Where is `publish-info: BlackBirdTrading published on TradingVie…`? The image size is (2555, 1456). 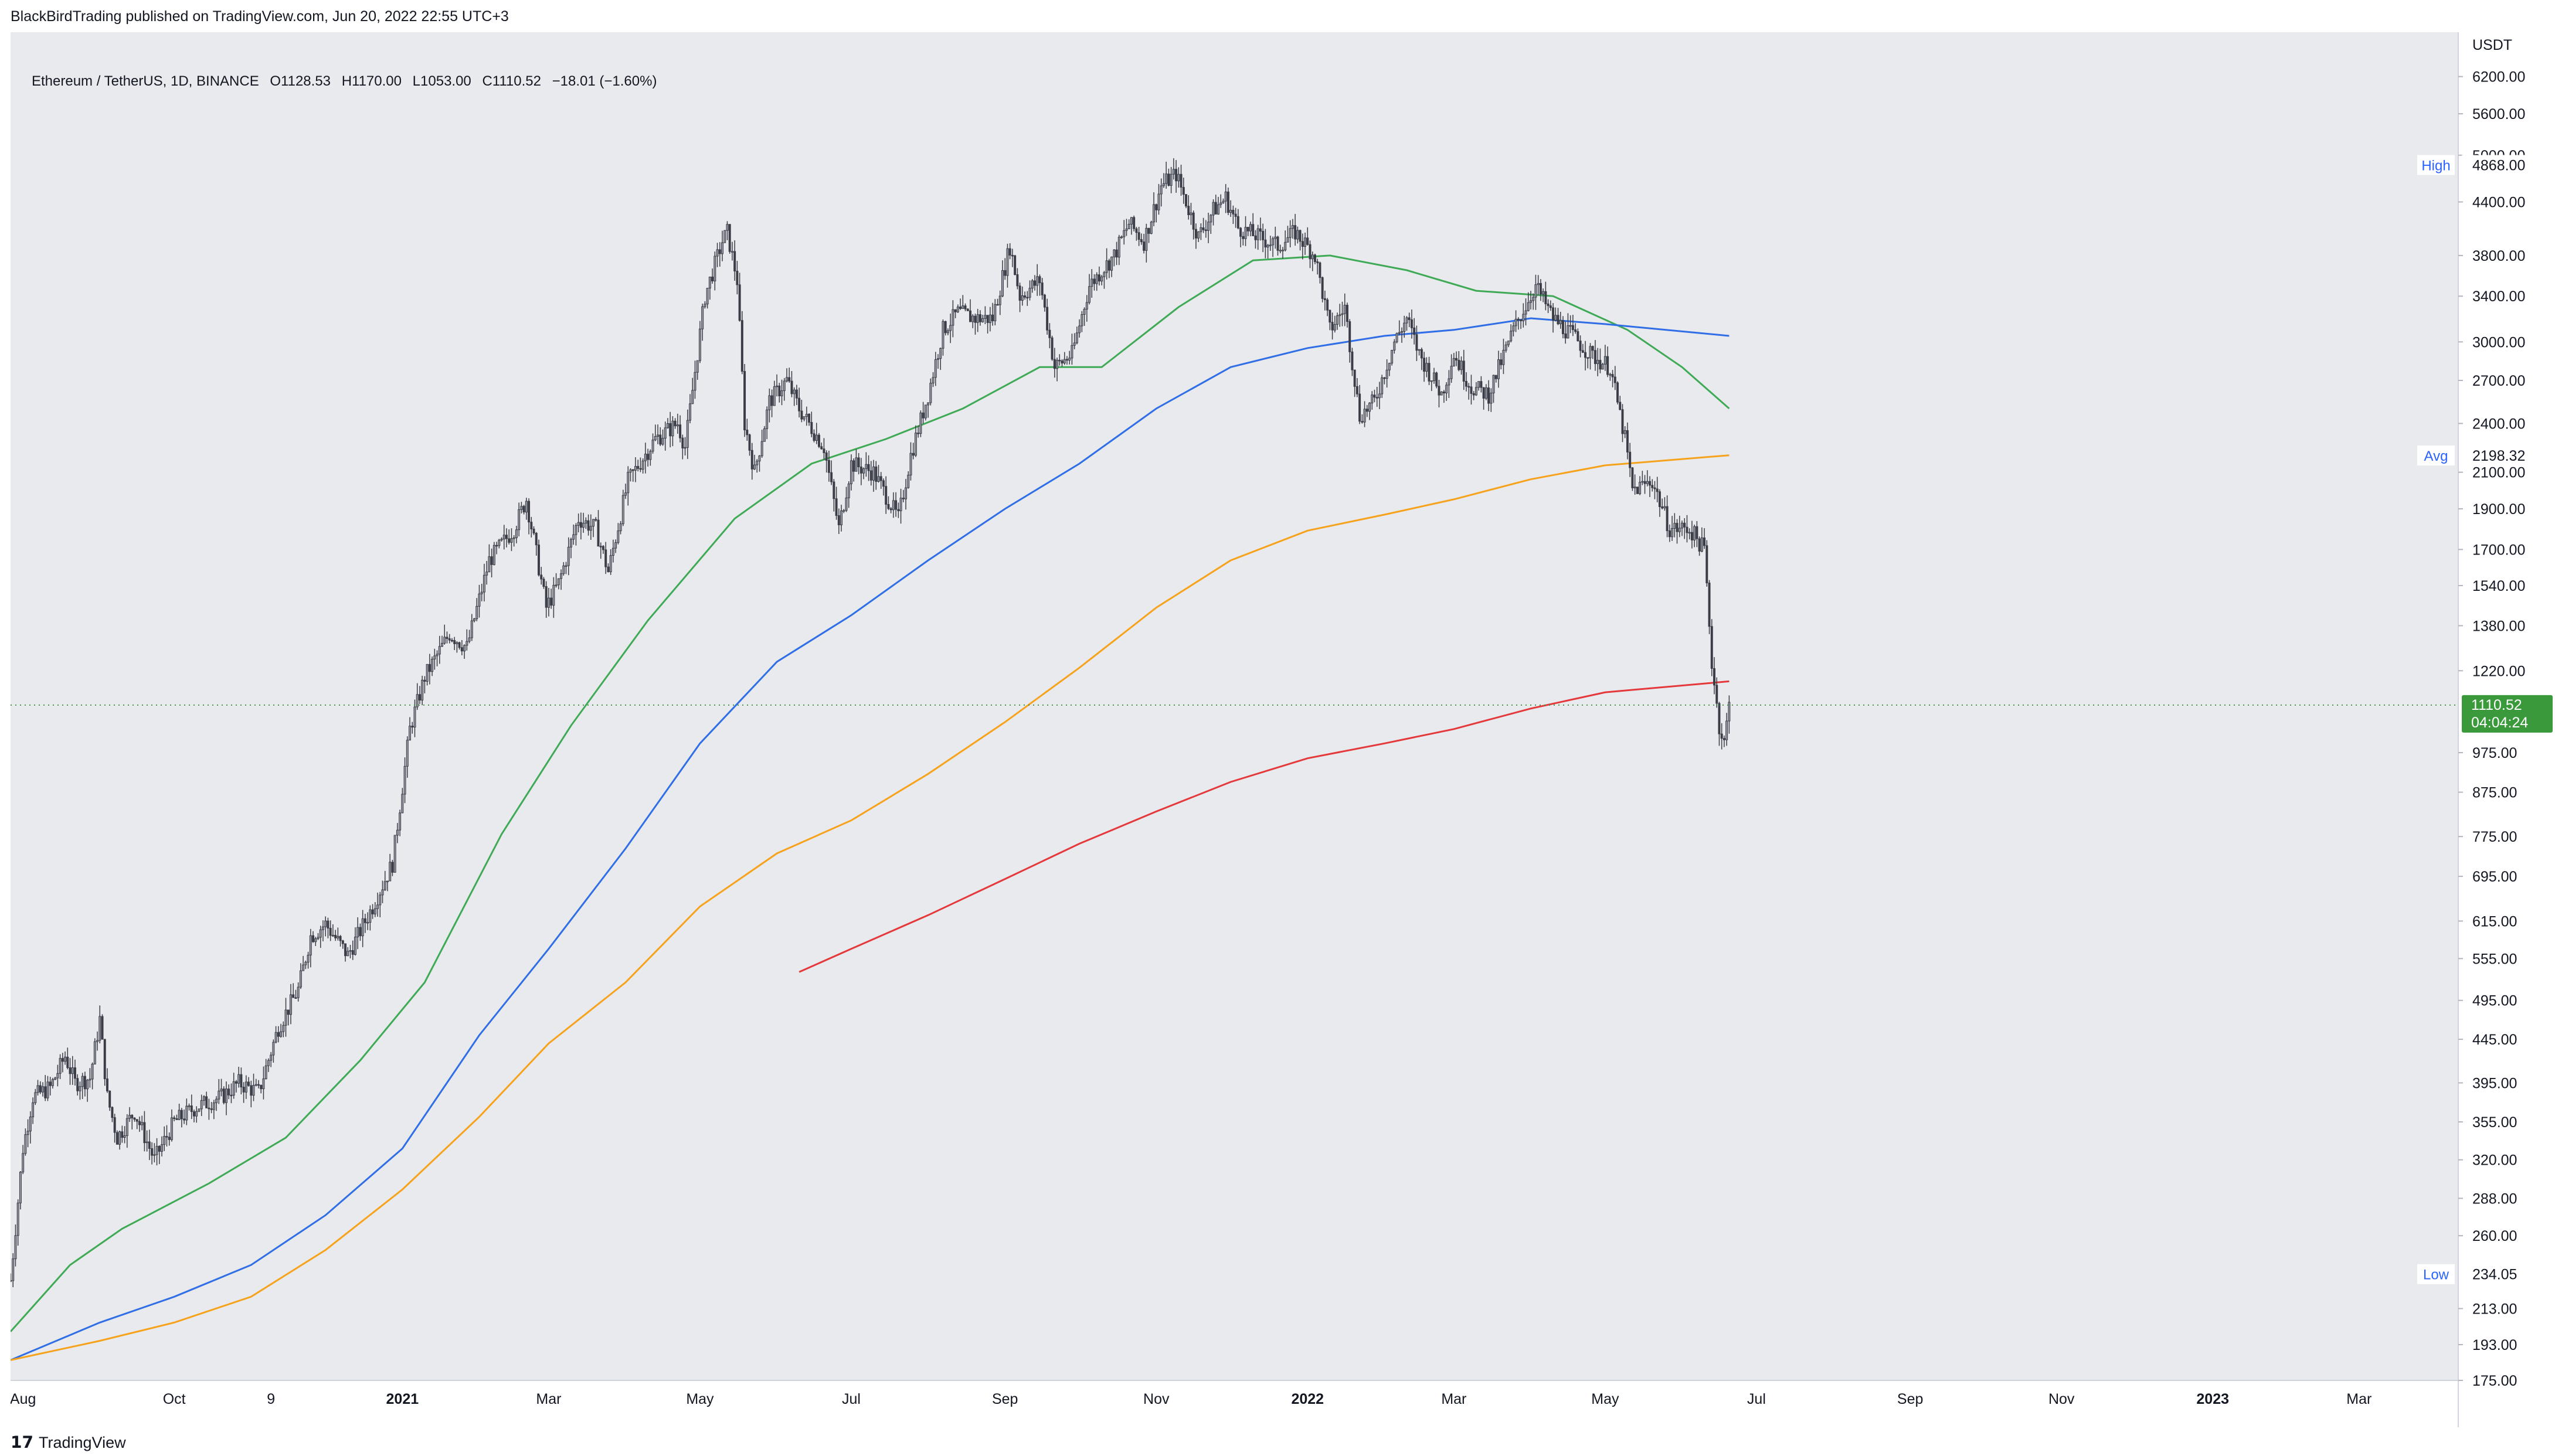
publish-info: BlackBirdTrading published on TradingVie… is located at coordinates (260, 16).